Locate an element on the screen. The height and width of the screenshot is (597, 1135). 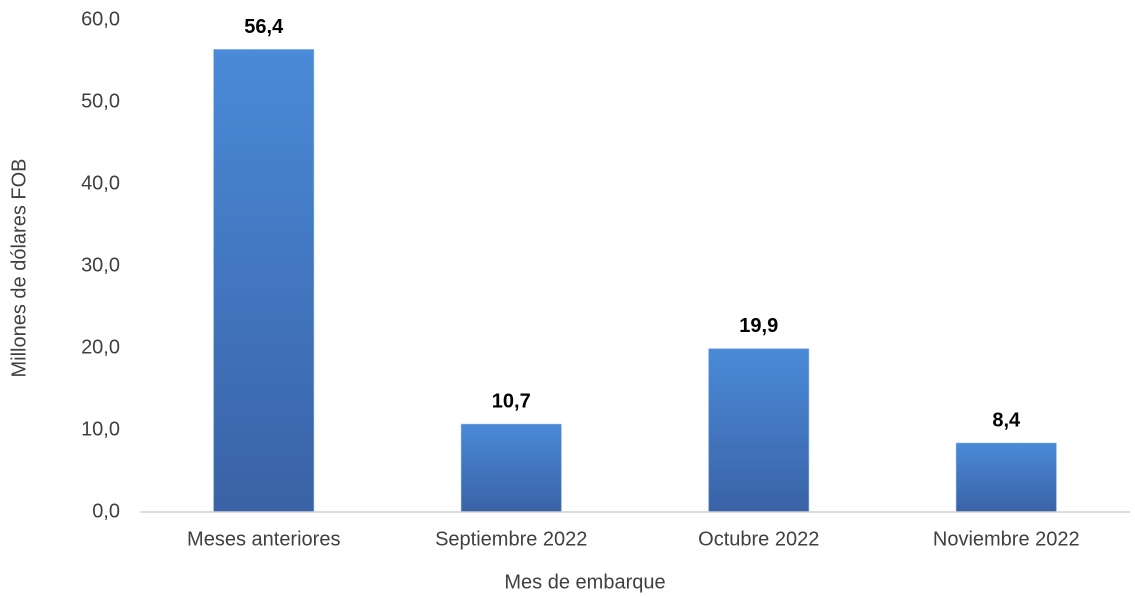
y-axis-label: Millones de dólares FOB is located at coordinates (19, 268).